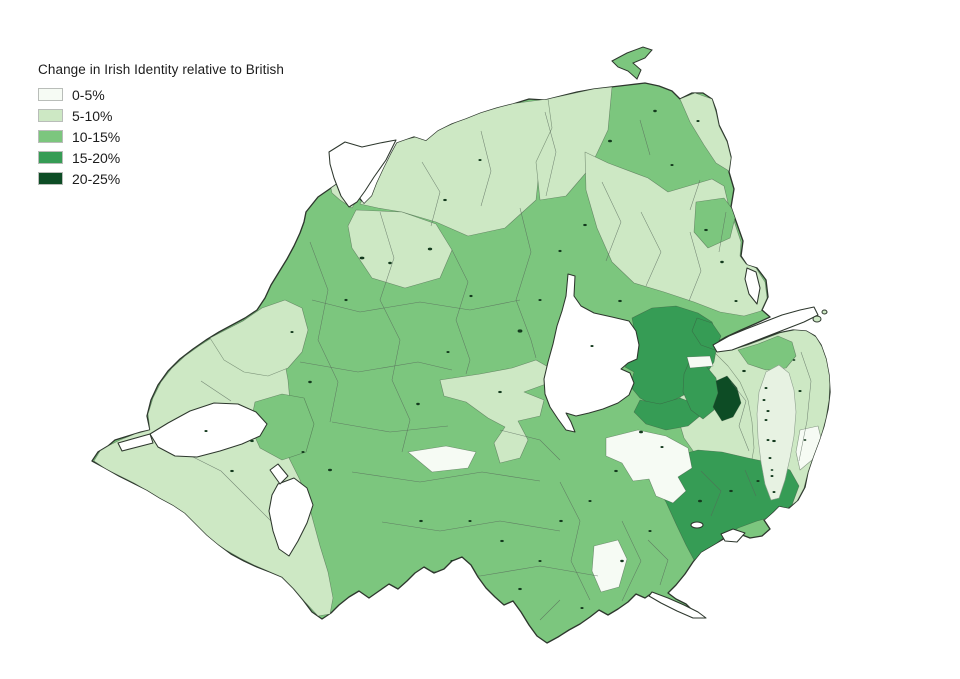 The image size is (960, 679). I want to click on lough-neagh, so click(591, 353).